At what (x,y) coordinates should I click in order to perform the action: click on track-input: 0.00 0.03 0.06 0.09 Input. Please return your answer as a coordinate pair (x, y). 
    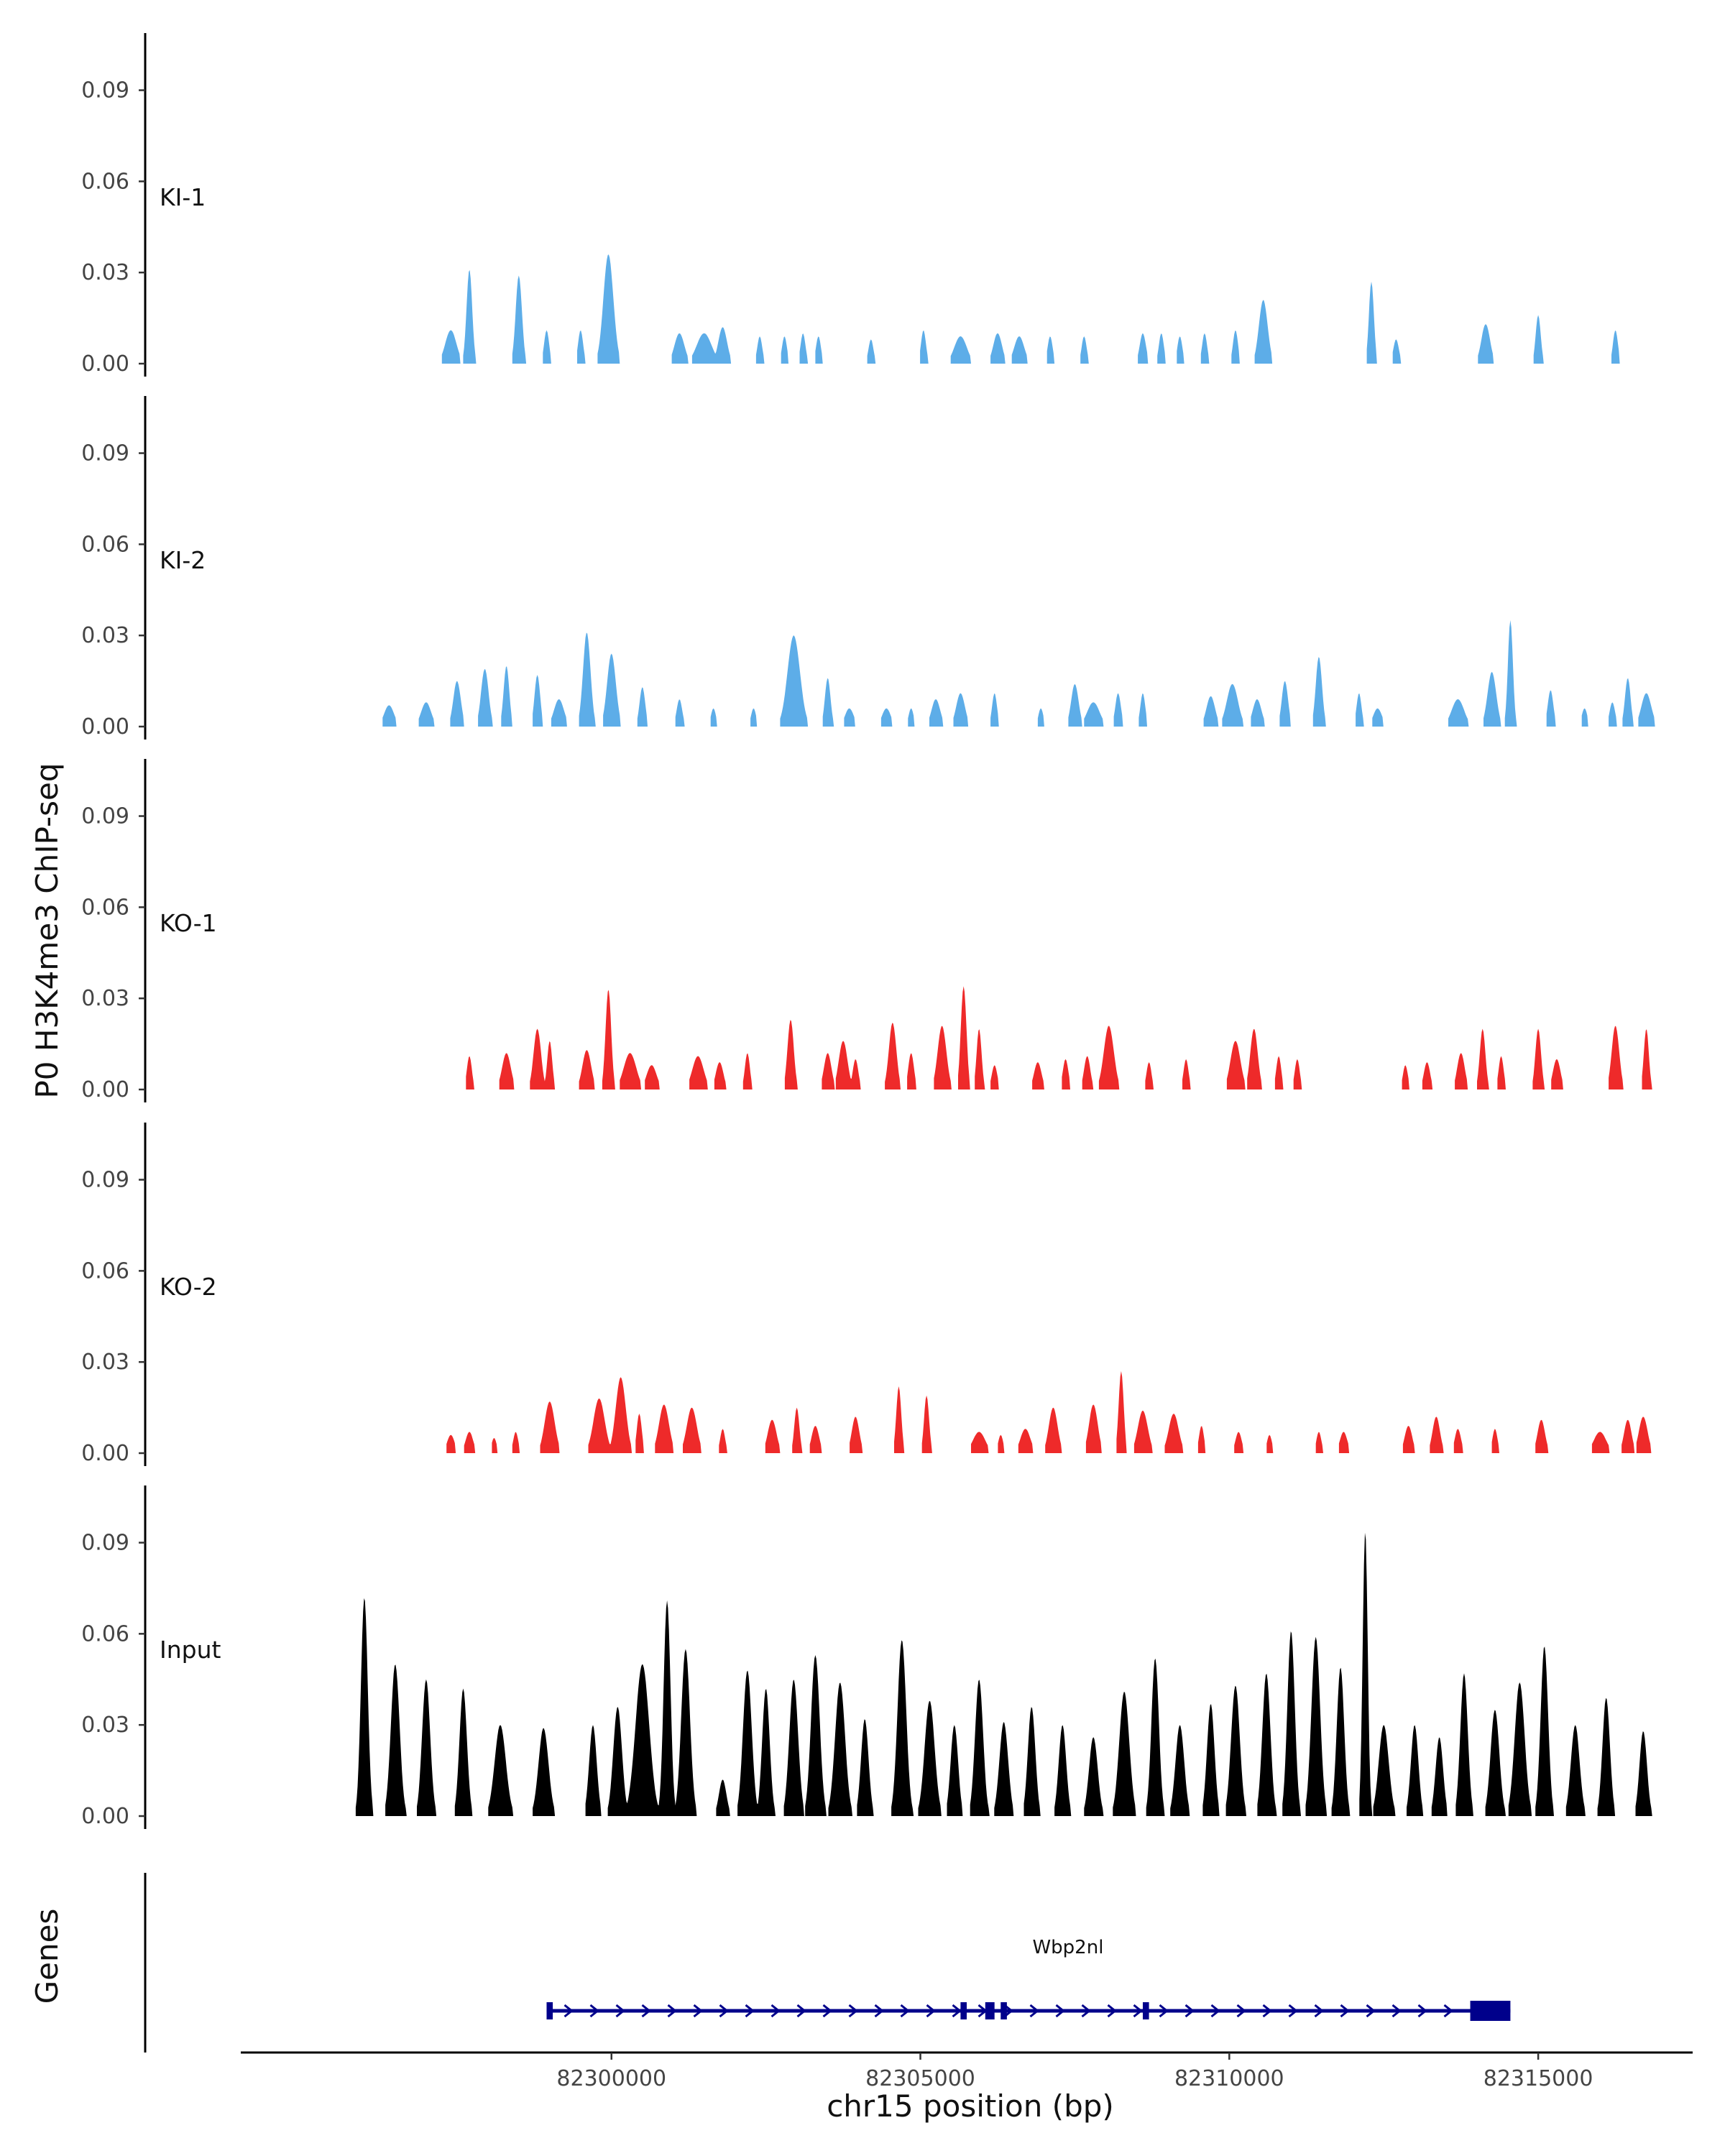
    Looking at the image, I should click on (866, 1657).